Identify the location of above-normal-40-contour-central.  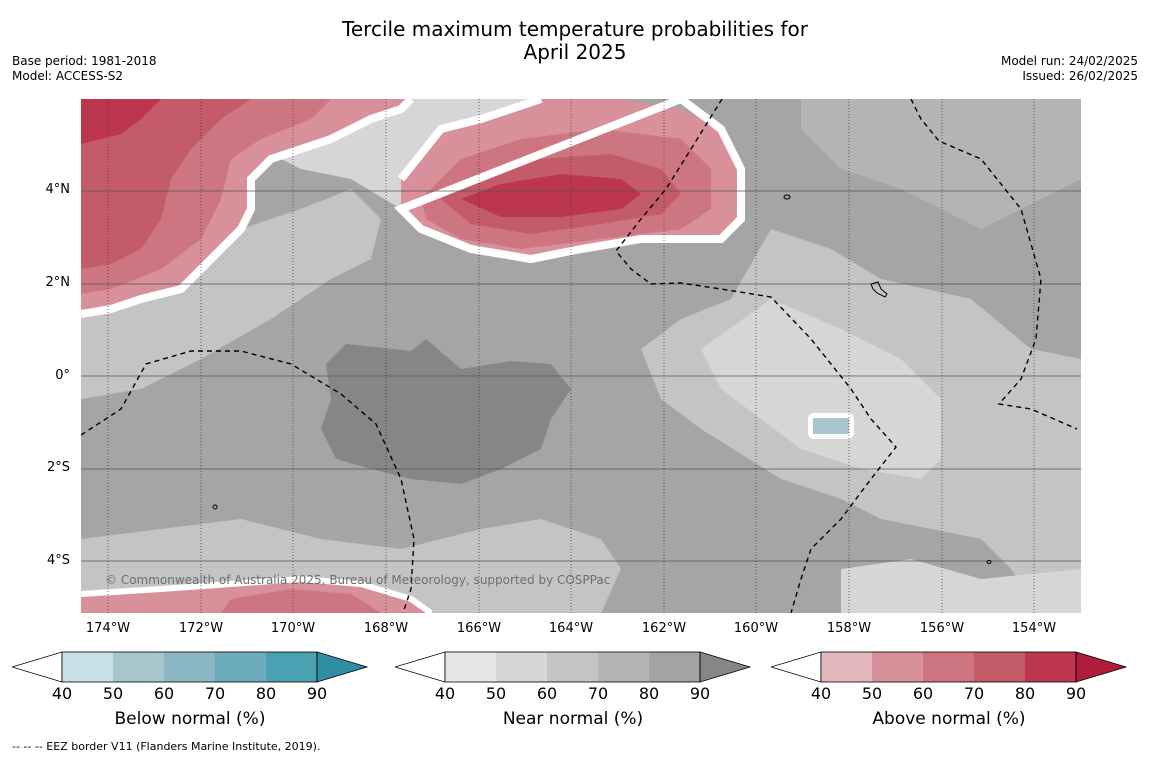
(569, 181).